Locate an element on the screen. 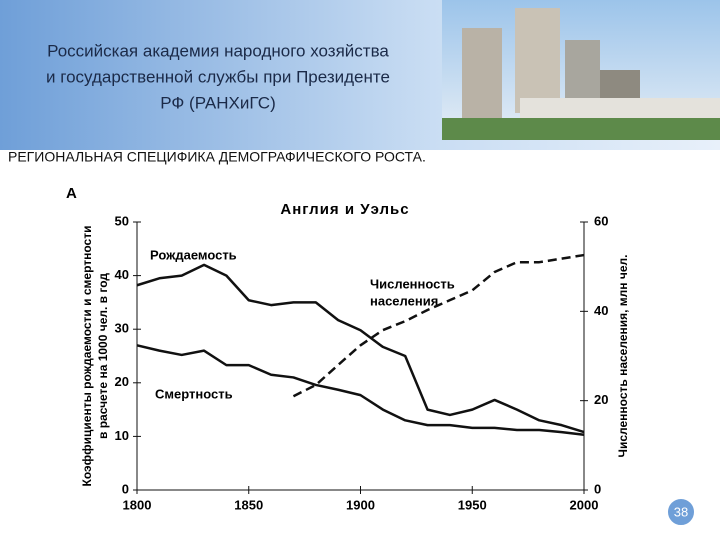 Image resolution: width=720 pixels, height=540 pixels. x-tick-label: 2000 is located at coordinates (584, 504).